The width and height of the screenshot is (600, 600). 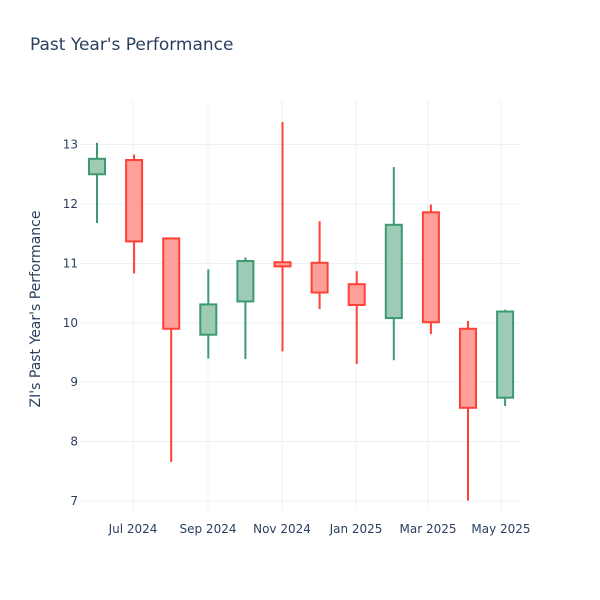 I want to click on x-tick-label: May 2025, so click(x=500, y=529).